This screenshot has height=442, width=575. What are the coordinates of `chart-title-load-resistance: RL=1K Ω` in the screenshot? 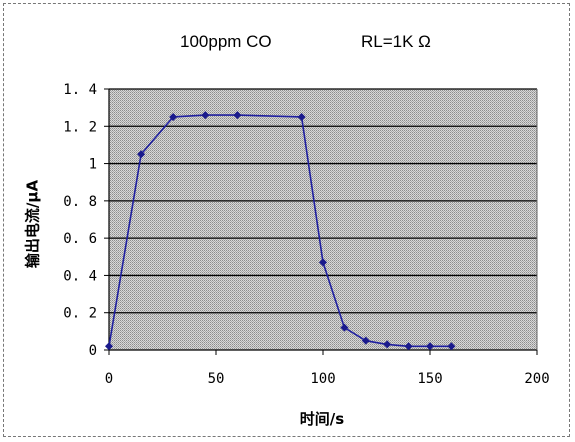 It's located at (396, 41).